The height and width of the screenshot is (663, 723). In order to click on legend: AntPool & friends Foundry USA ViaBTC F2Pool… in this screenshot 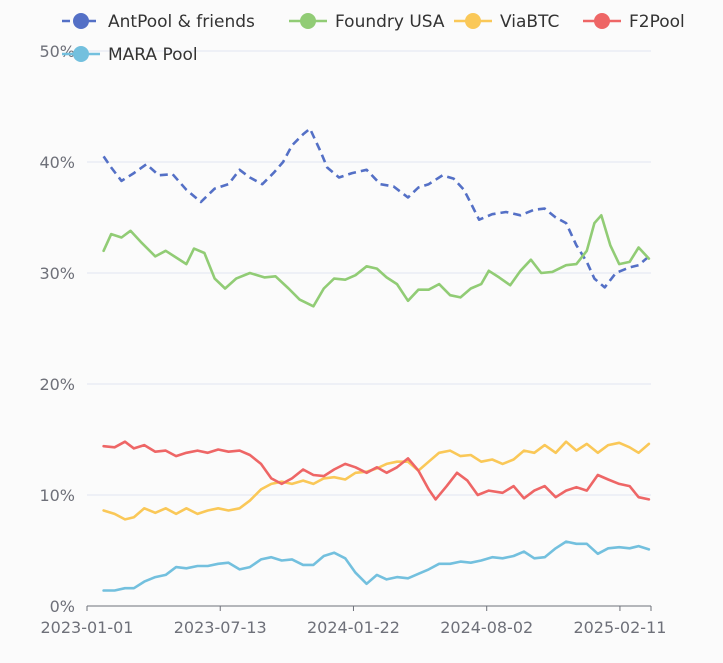, I will do `click(373, 38)`.